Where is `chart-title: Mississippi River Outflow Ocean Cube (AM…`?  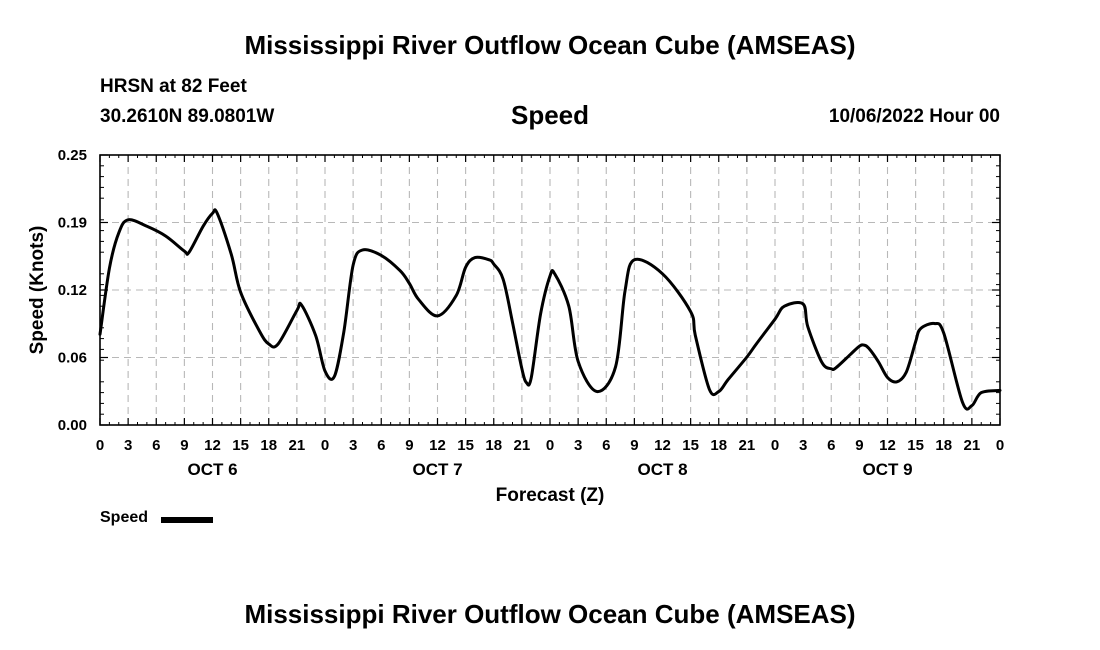 chart-title: Mississippi River Outflow Ocean Cube (AM… is located at coordinates (550, 45).